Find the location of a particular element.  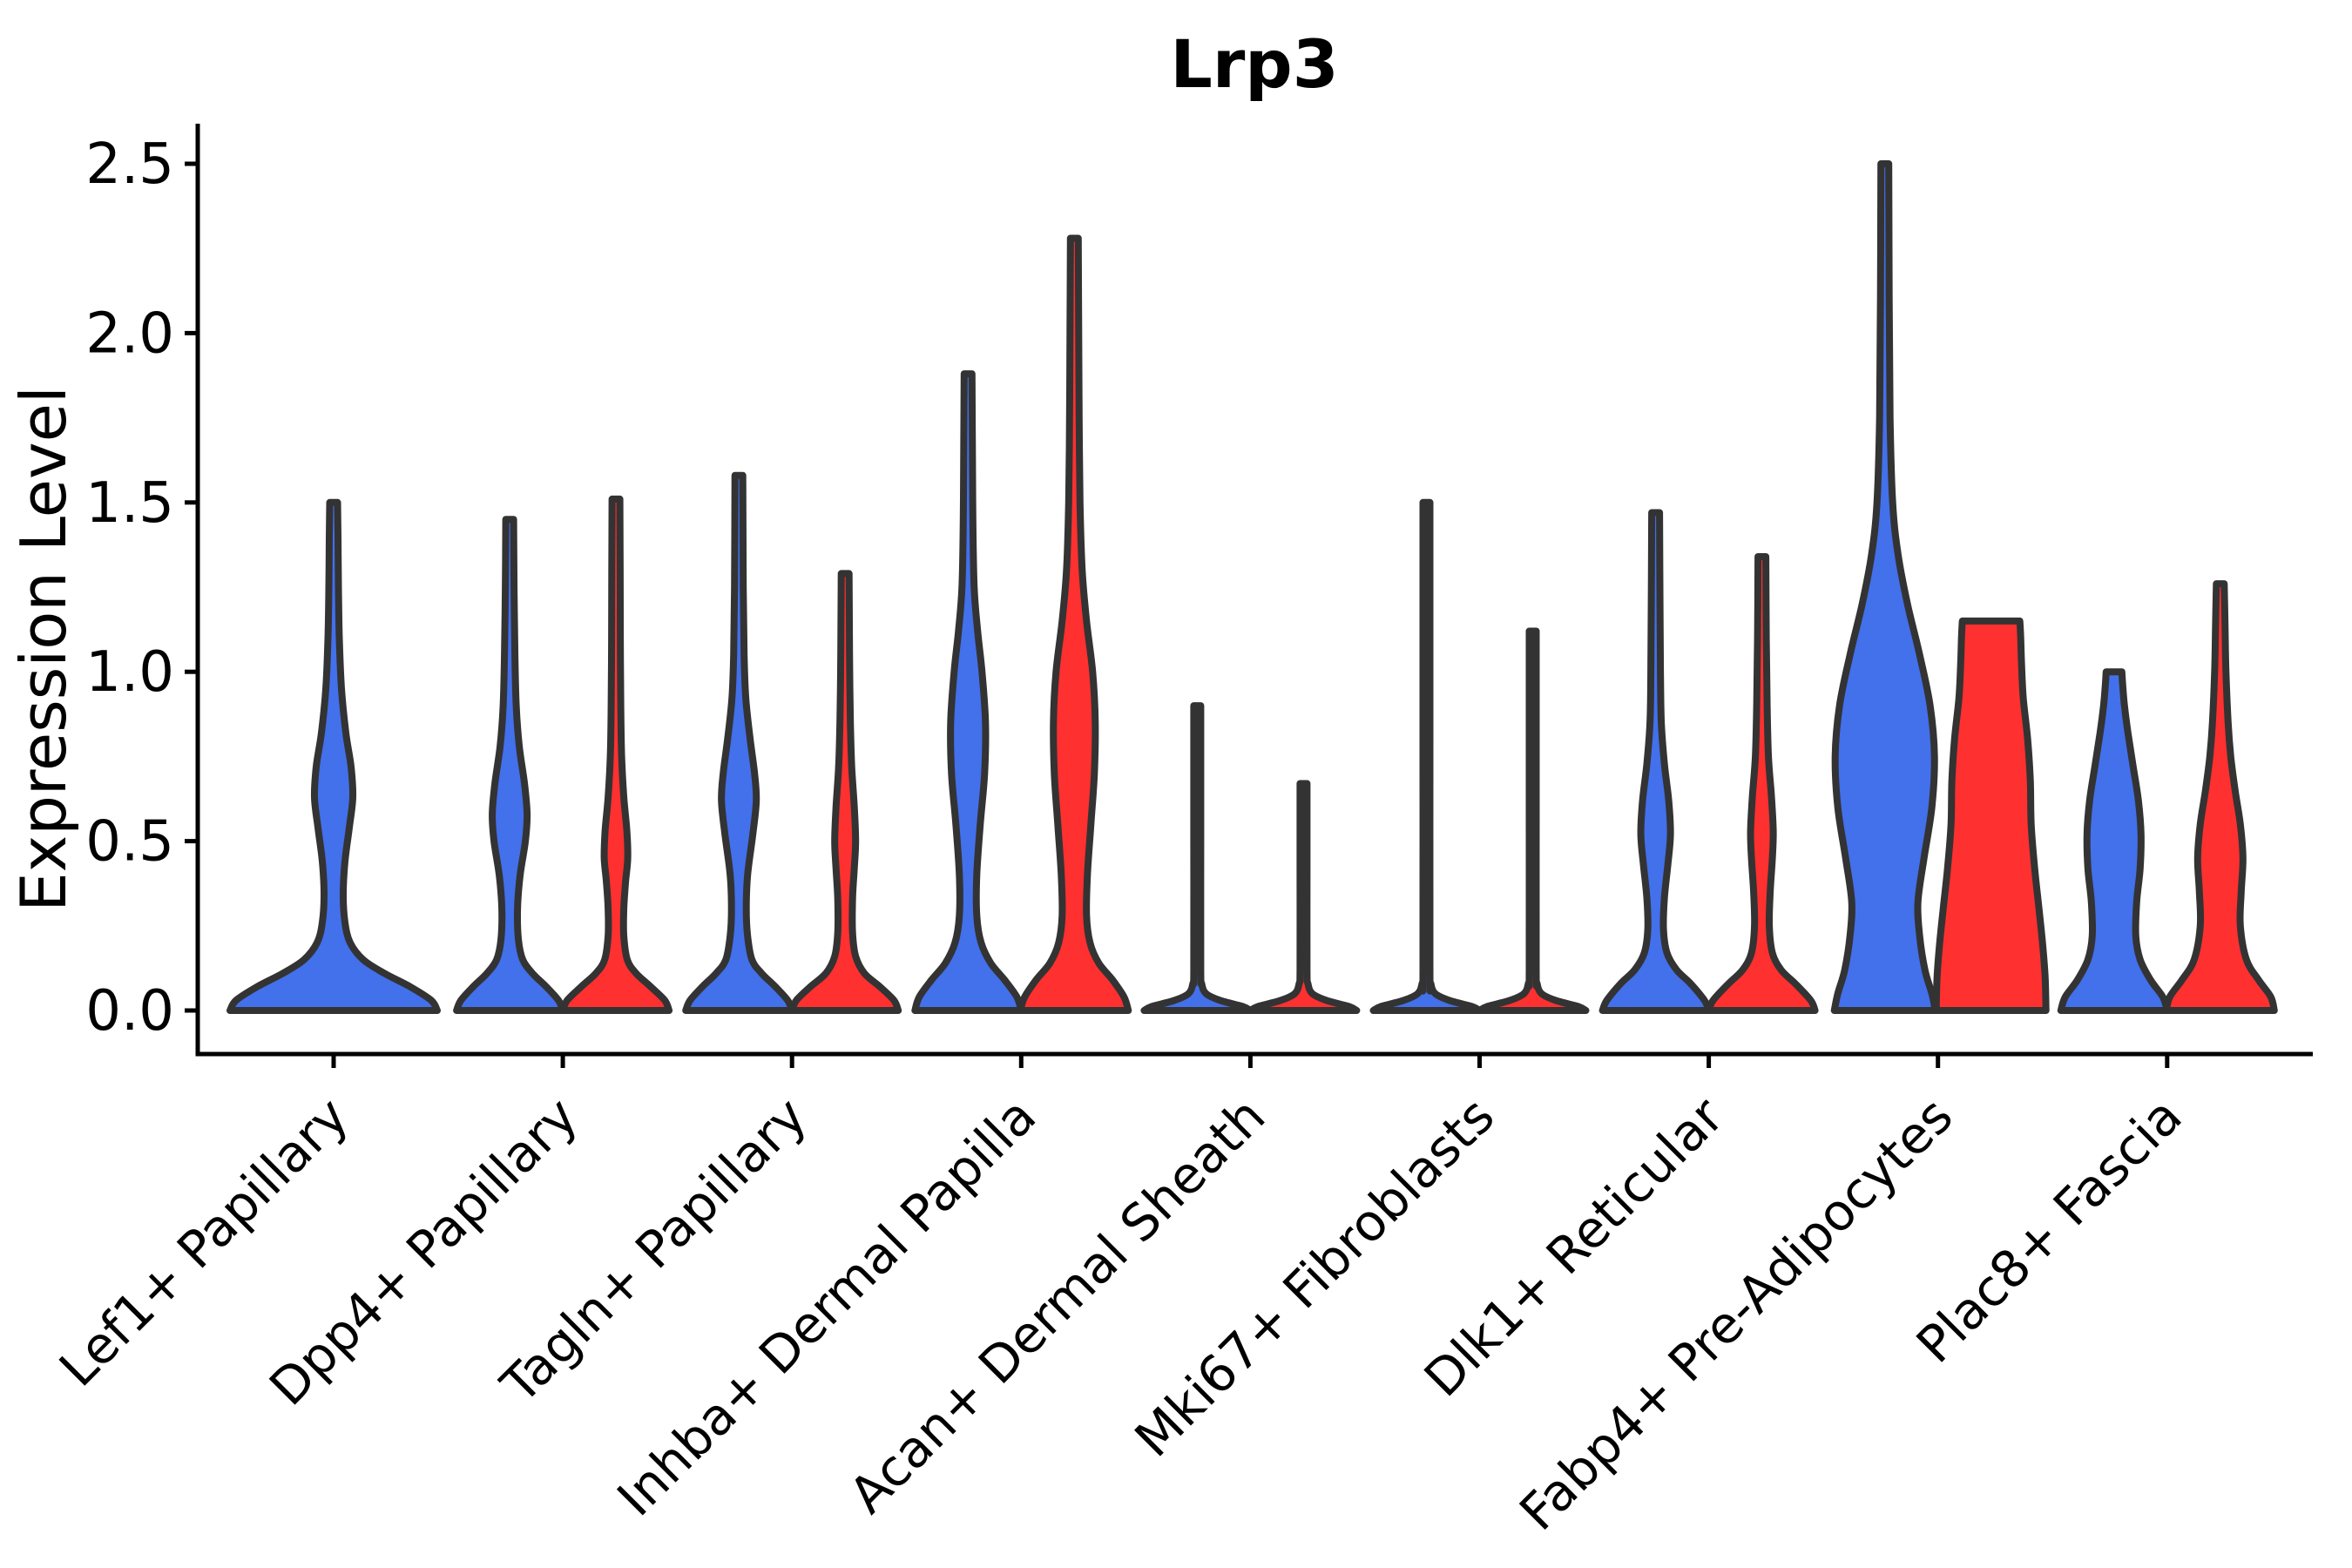

y-tick-label-3: 1.5 is located at coordinates (129, 504).